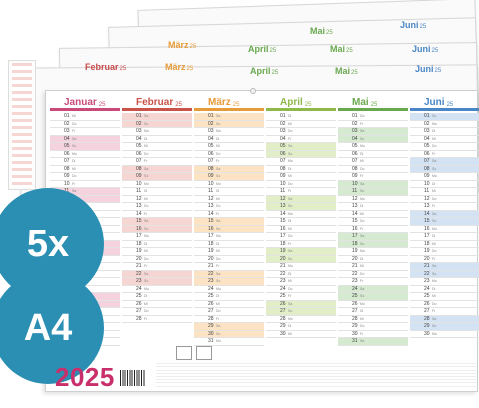  Describe the element at coordinates (301, 214) in the screenshot. I see `day-row: 14 Mo` at that location.